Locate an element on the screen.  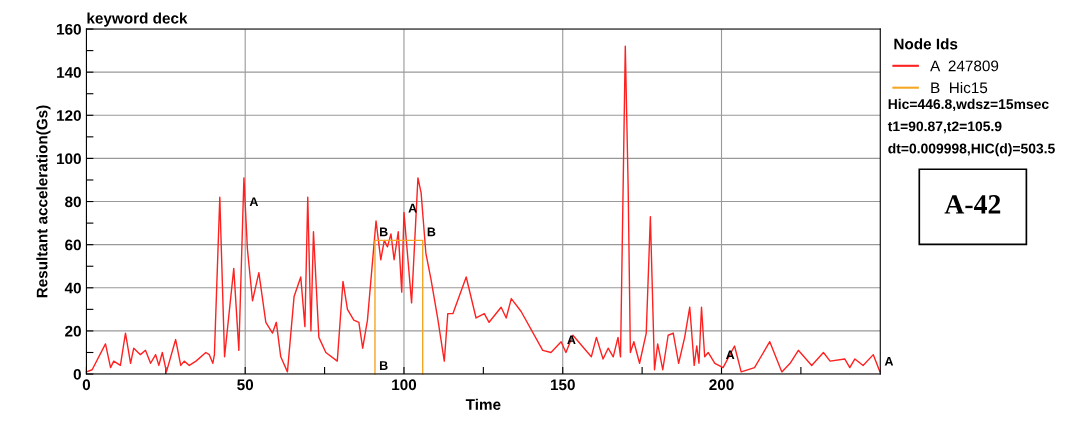
text: A-42 is located at coordinates (972, 204).